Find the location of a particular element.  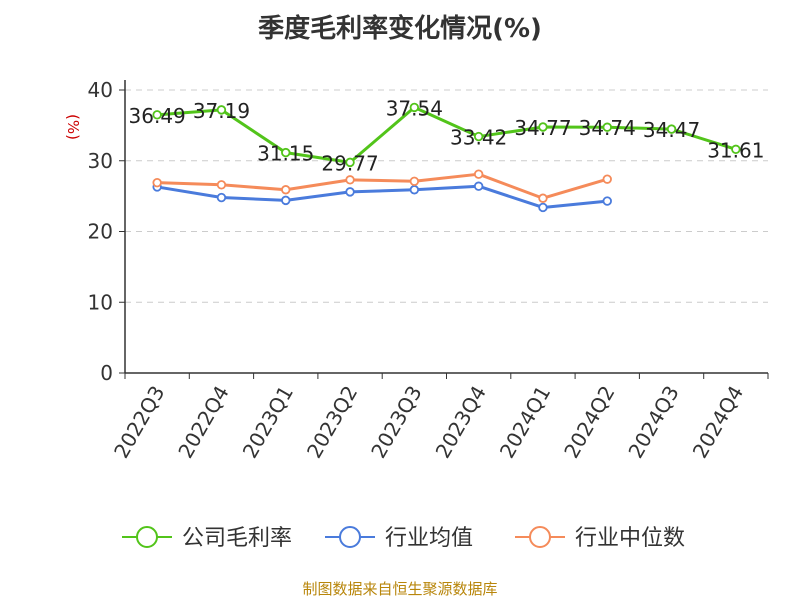

data-label: 36.49 is located at coordinates (157, 116).